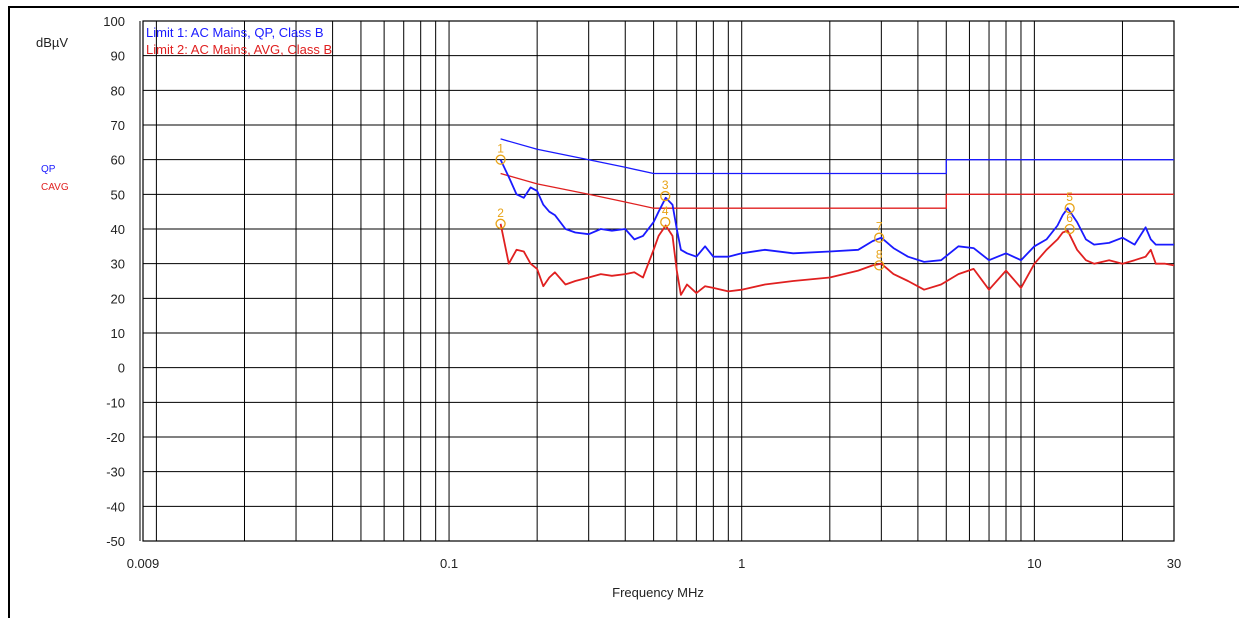 The height and width of the screenshot is (619, 1243). What do you see at coordinates (449, 563) in the screenshot?
I see `x-tick-label: 0.1` at bounding box center [449, 563].